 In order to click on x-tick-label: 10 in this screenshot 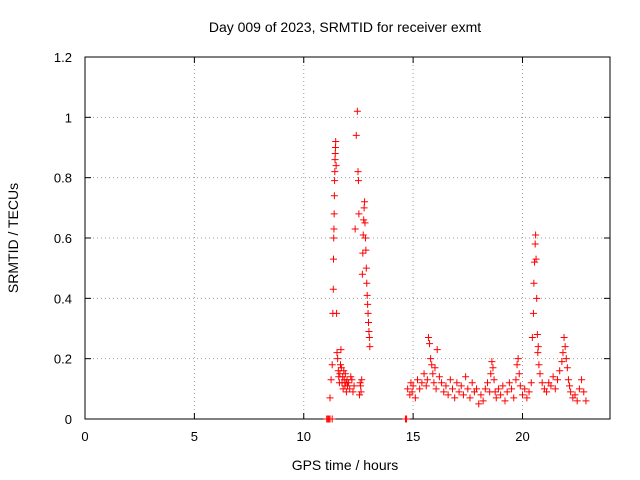, I will do `click(304, 436)`.